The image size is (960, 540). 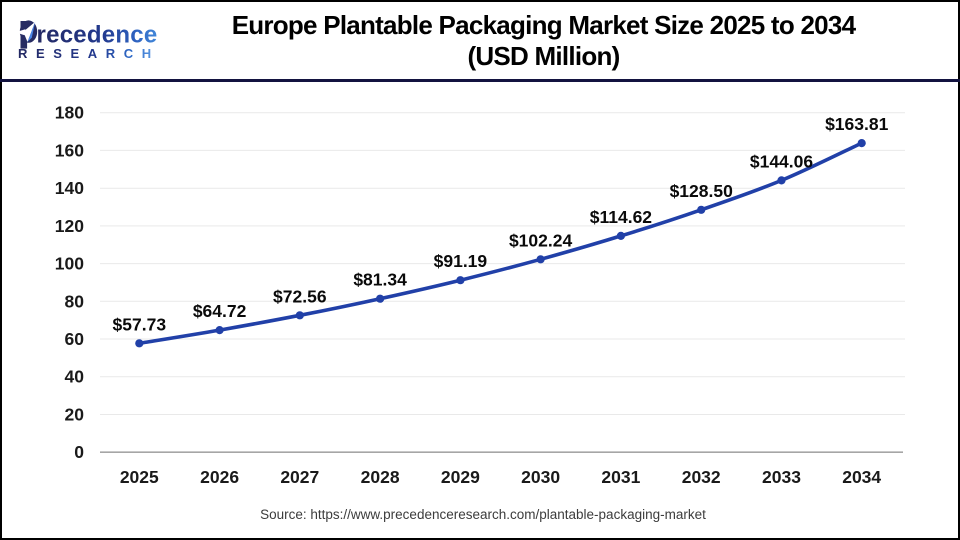 I want to click on svg-text: $81.34, so click(x=380, y=280).